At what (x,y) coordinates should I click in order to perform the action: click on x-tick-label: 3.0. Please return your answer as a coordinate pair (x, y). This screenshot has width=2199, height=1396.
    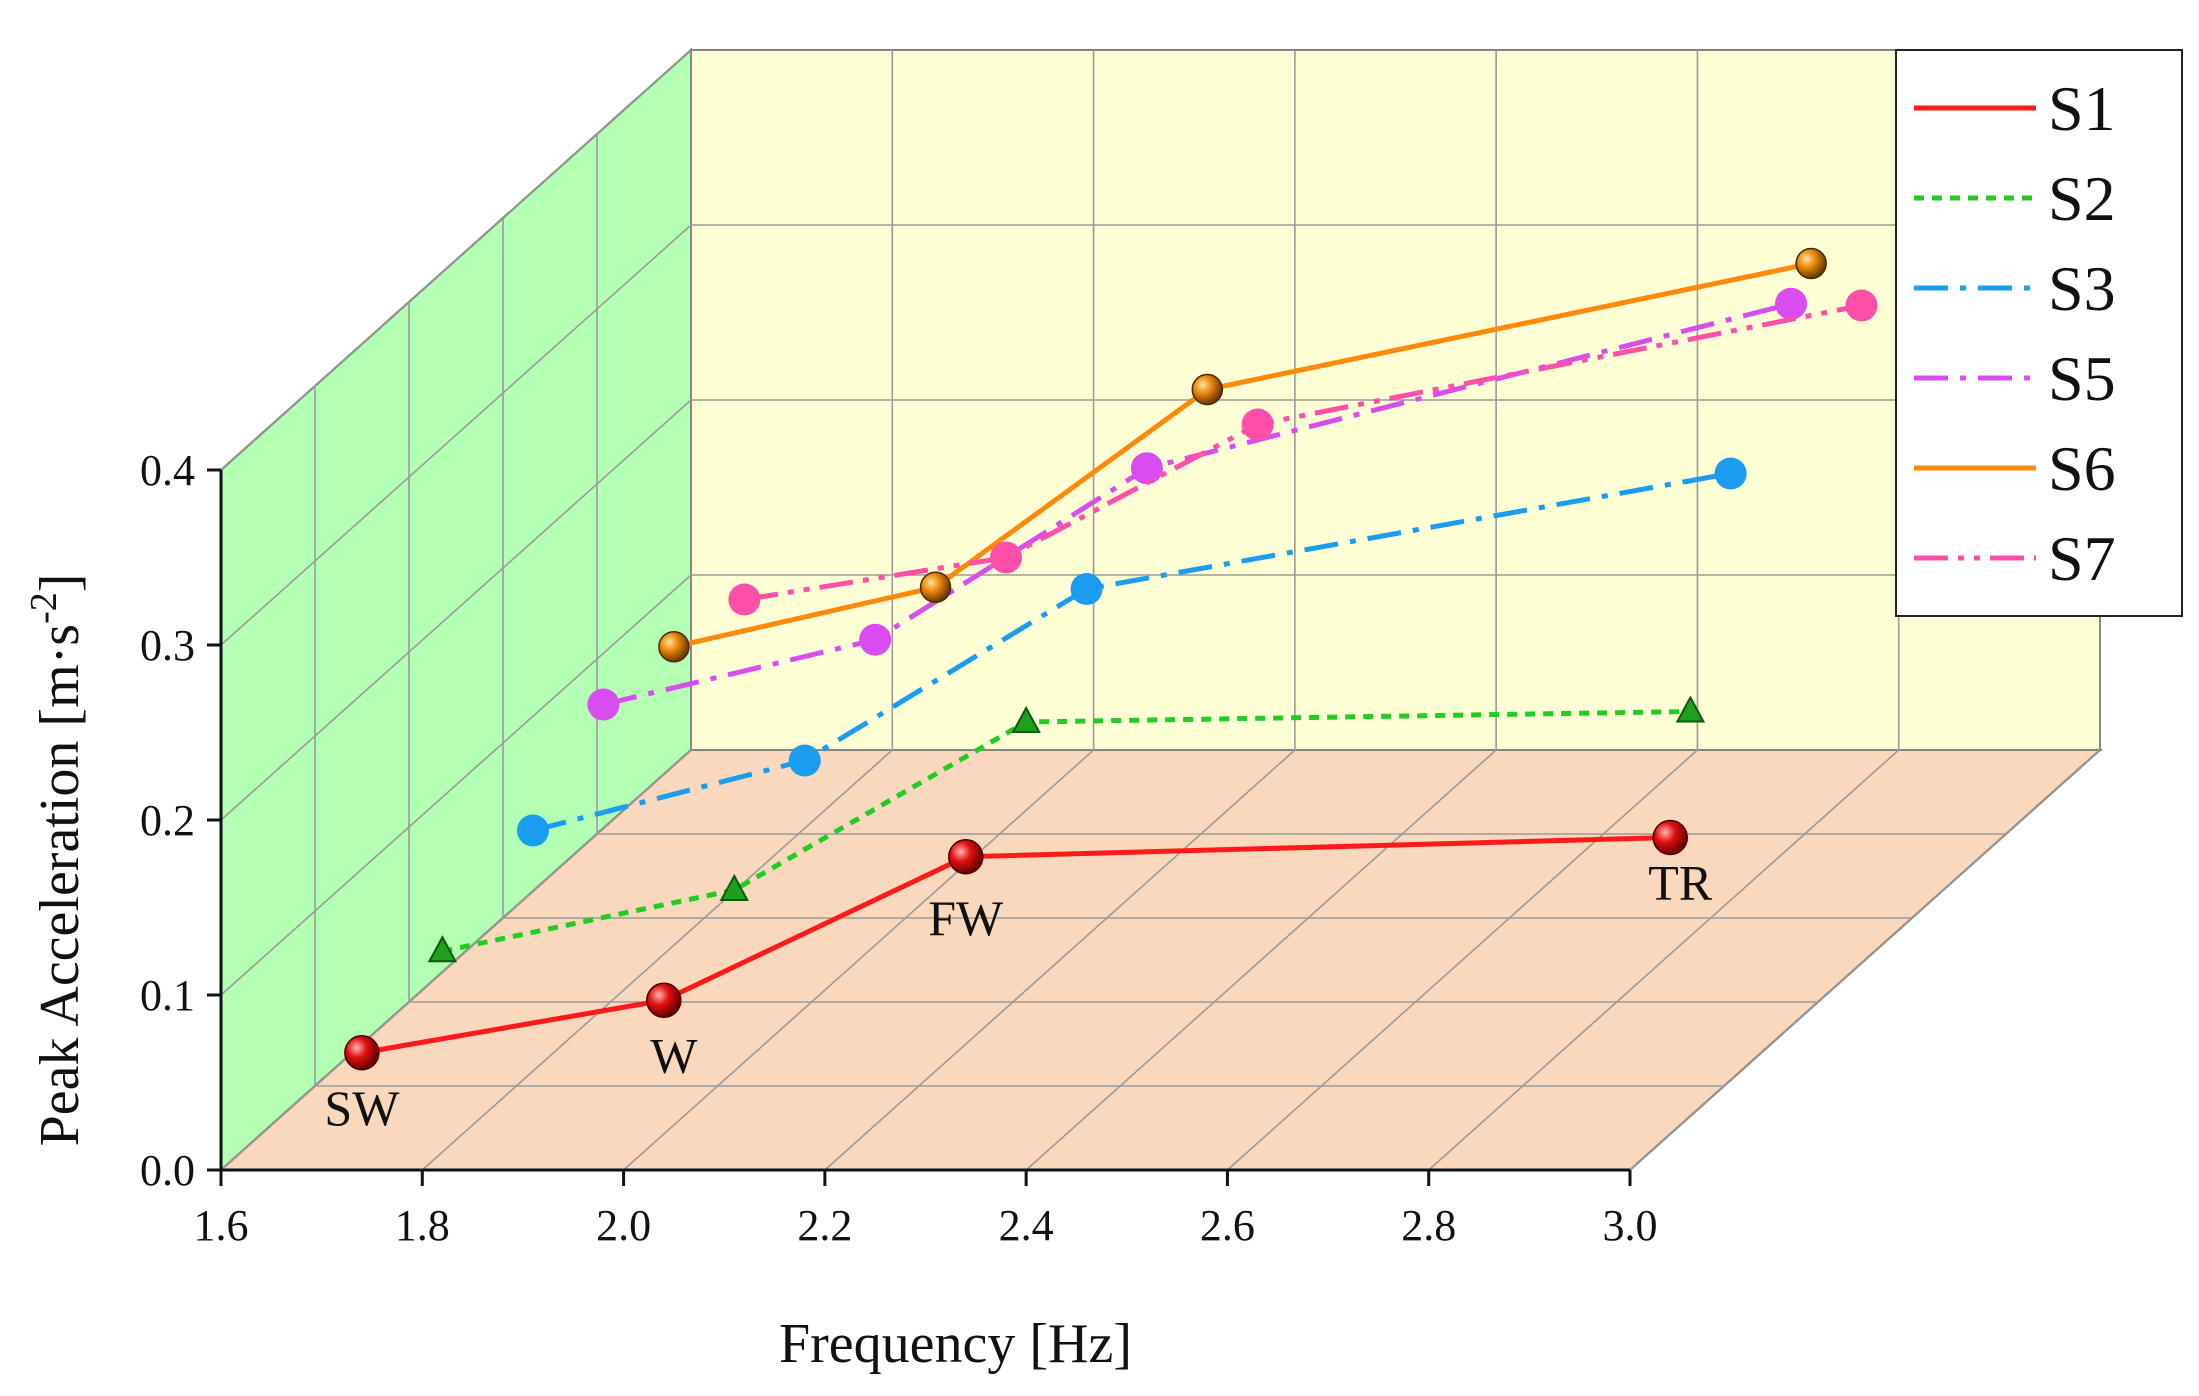
    Looking at the image, I should click on (1630, 1225).